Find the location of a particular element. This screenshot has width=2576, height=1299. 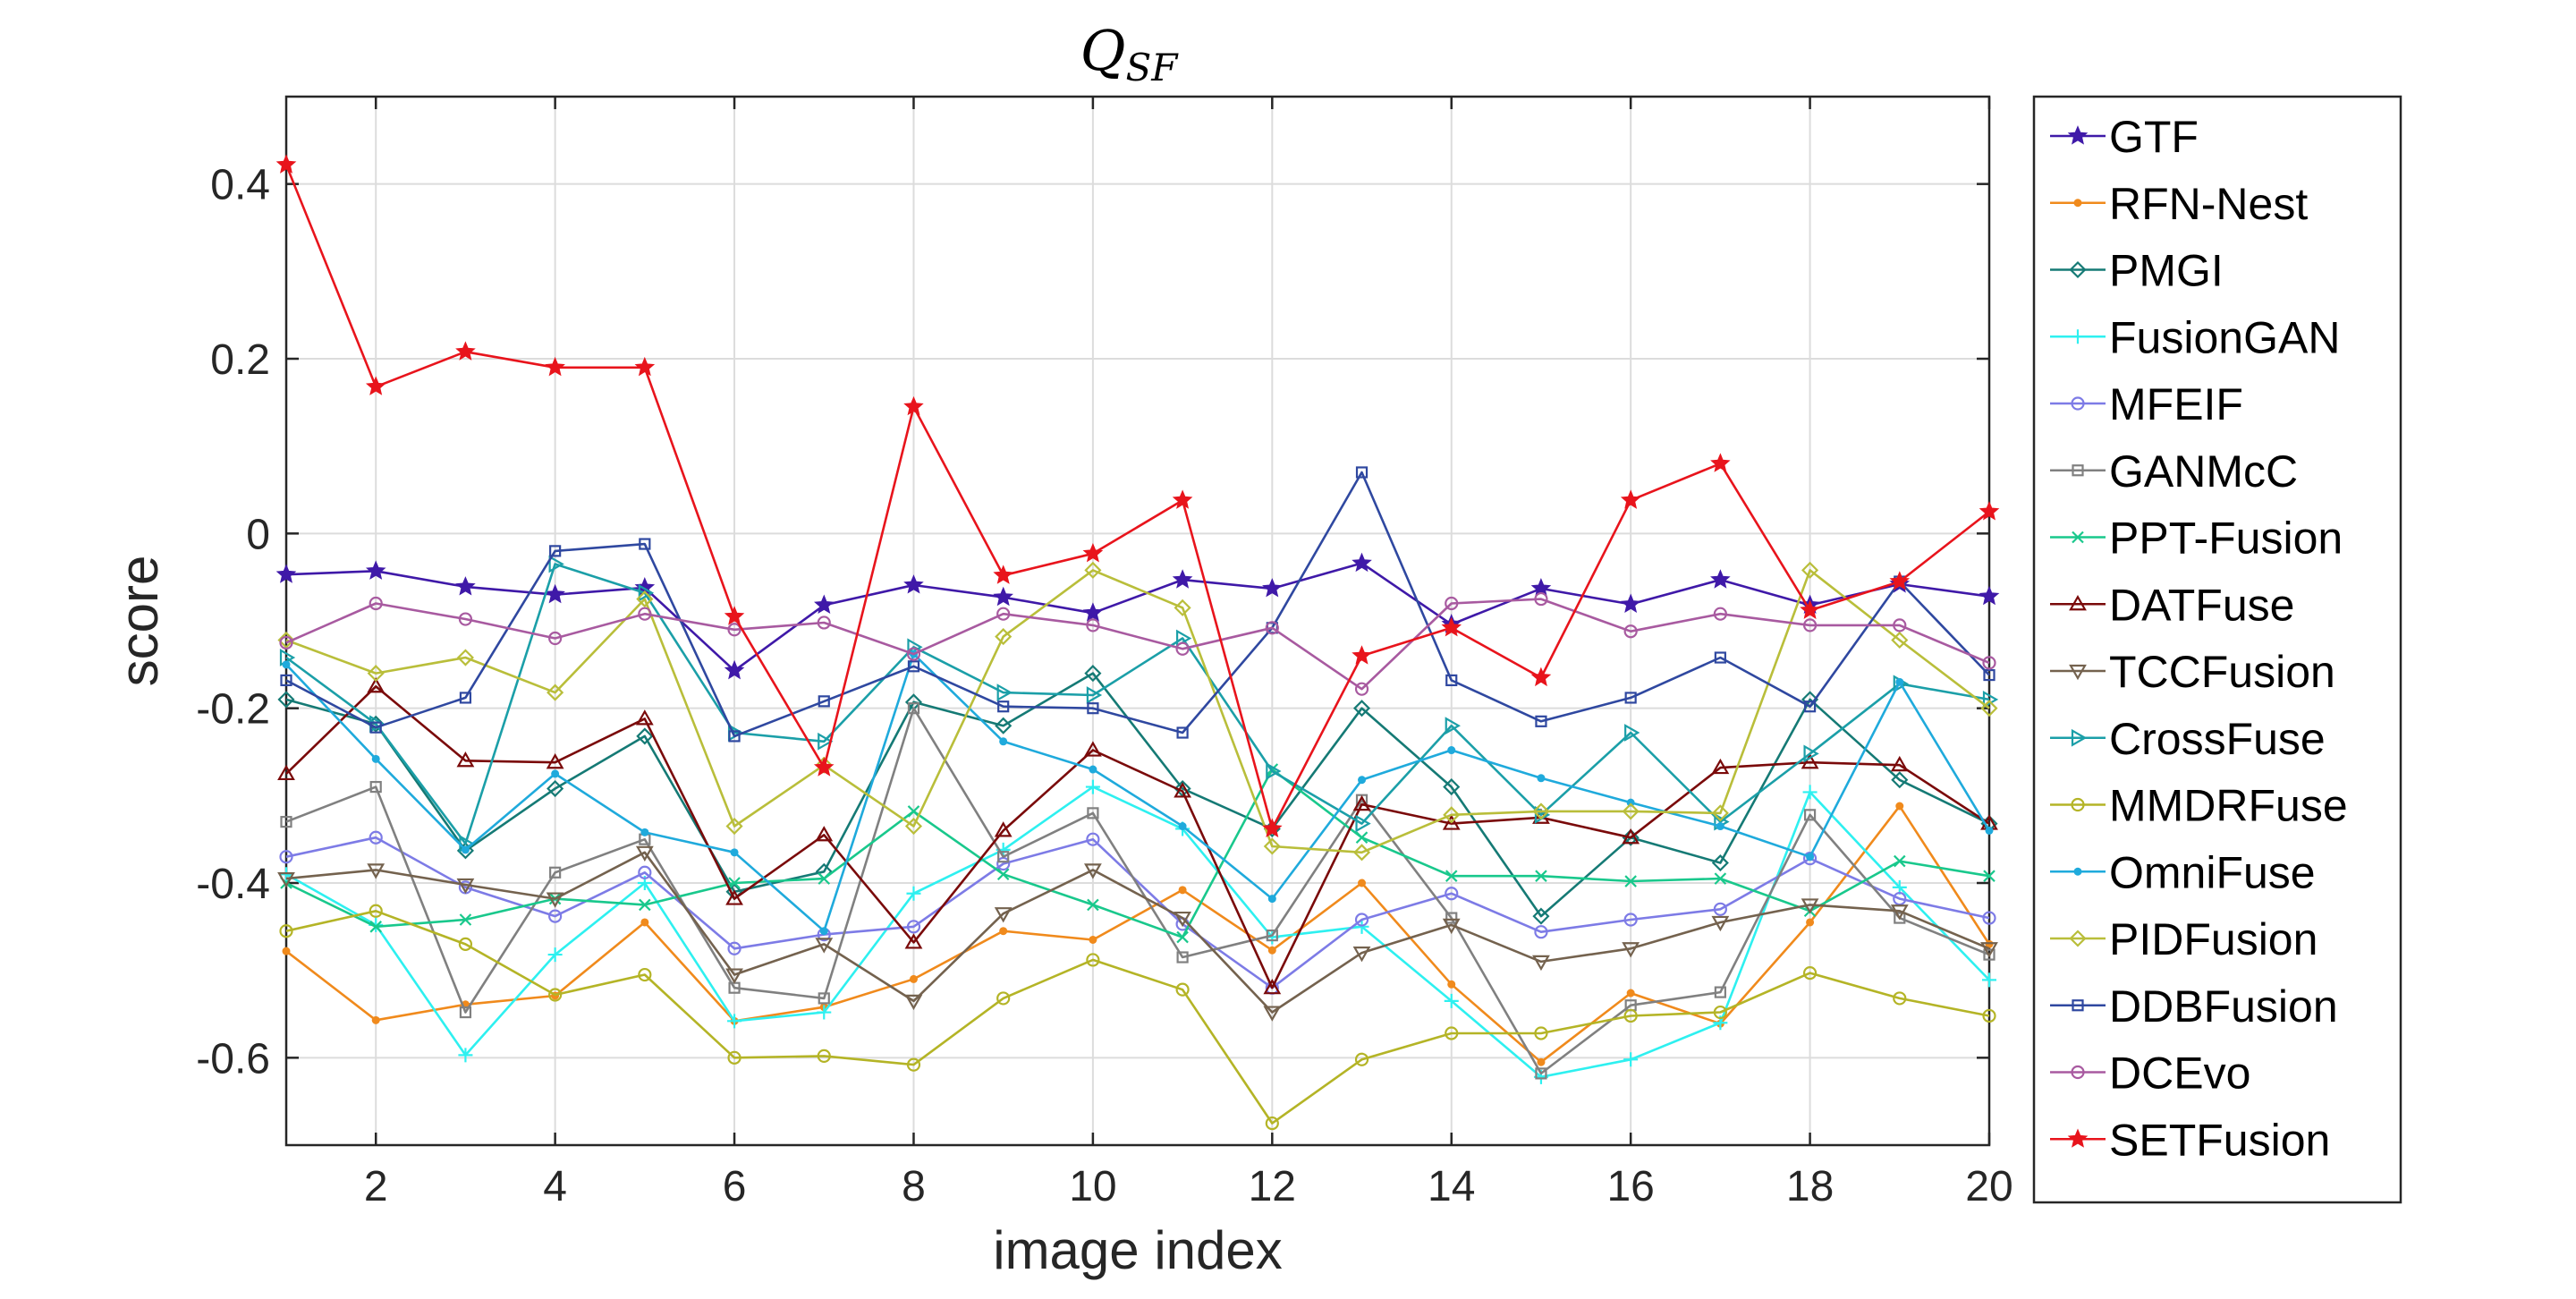

legend-item-tccfusion: TCCFusion is located at coordinates (2192, 672).